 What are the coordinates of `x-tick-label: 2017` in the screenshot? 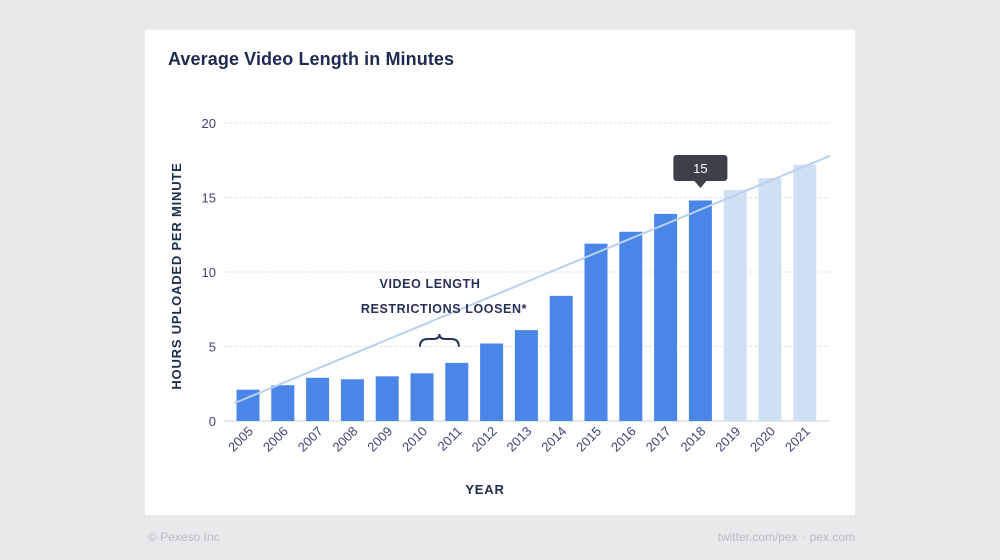 It's located at (658, 439).